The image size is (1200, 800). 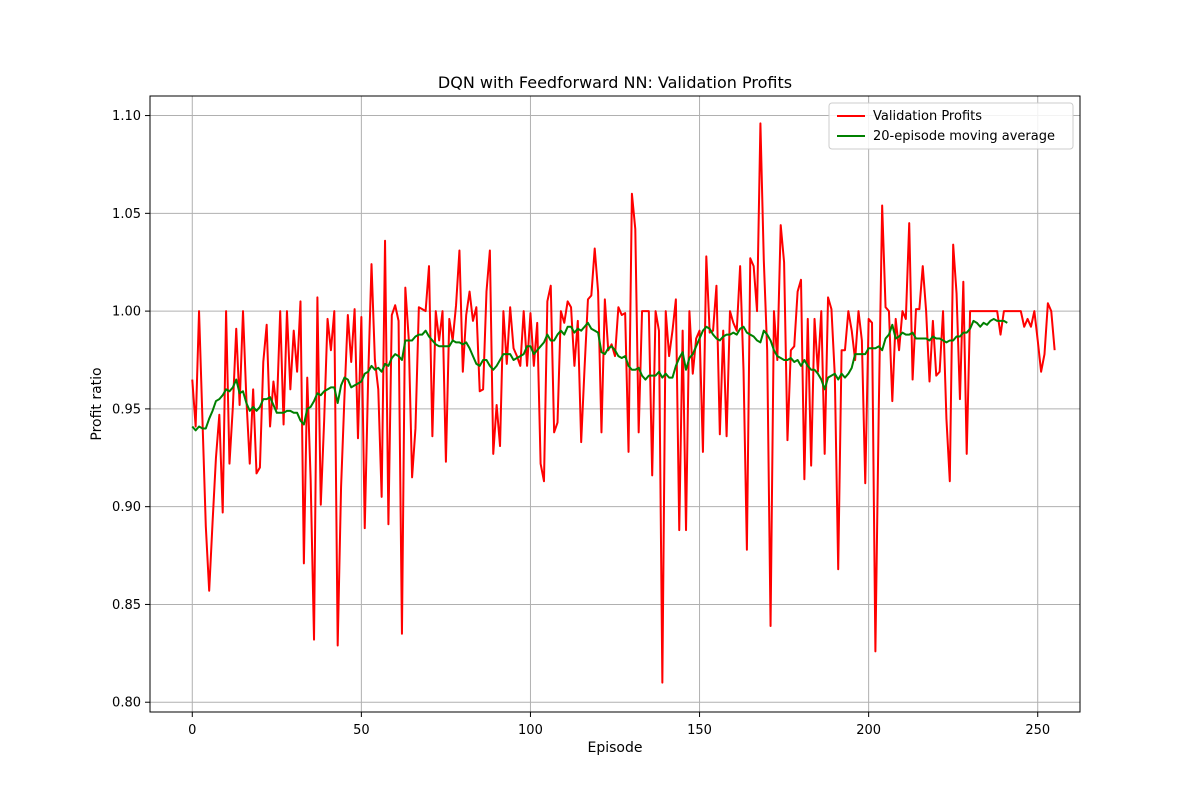 I want to click on y-axis-ticks: 0.80 0.85 0.90 0.95 1.00 1.05 1.10, so click(x=131, y=410).